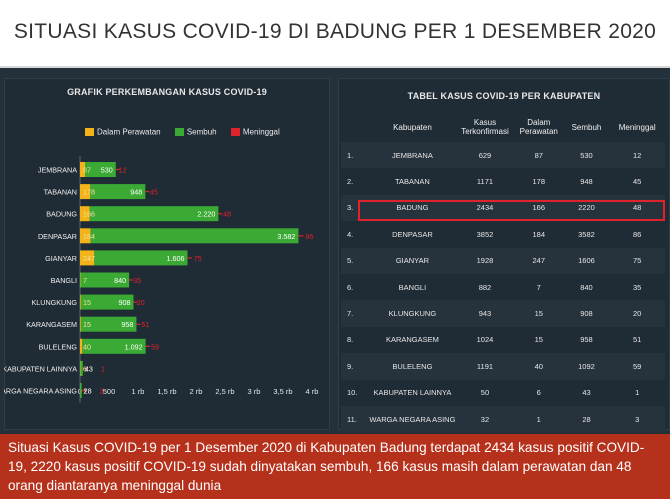  Describe the element at coordinates (355, 340) in the screenshot. I see `table-cell: 8.` at that location.